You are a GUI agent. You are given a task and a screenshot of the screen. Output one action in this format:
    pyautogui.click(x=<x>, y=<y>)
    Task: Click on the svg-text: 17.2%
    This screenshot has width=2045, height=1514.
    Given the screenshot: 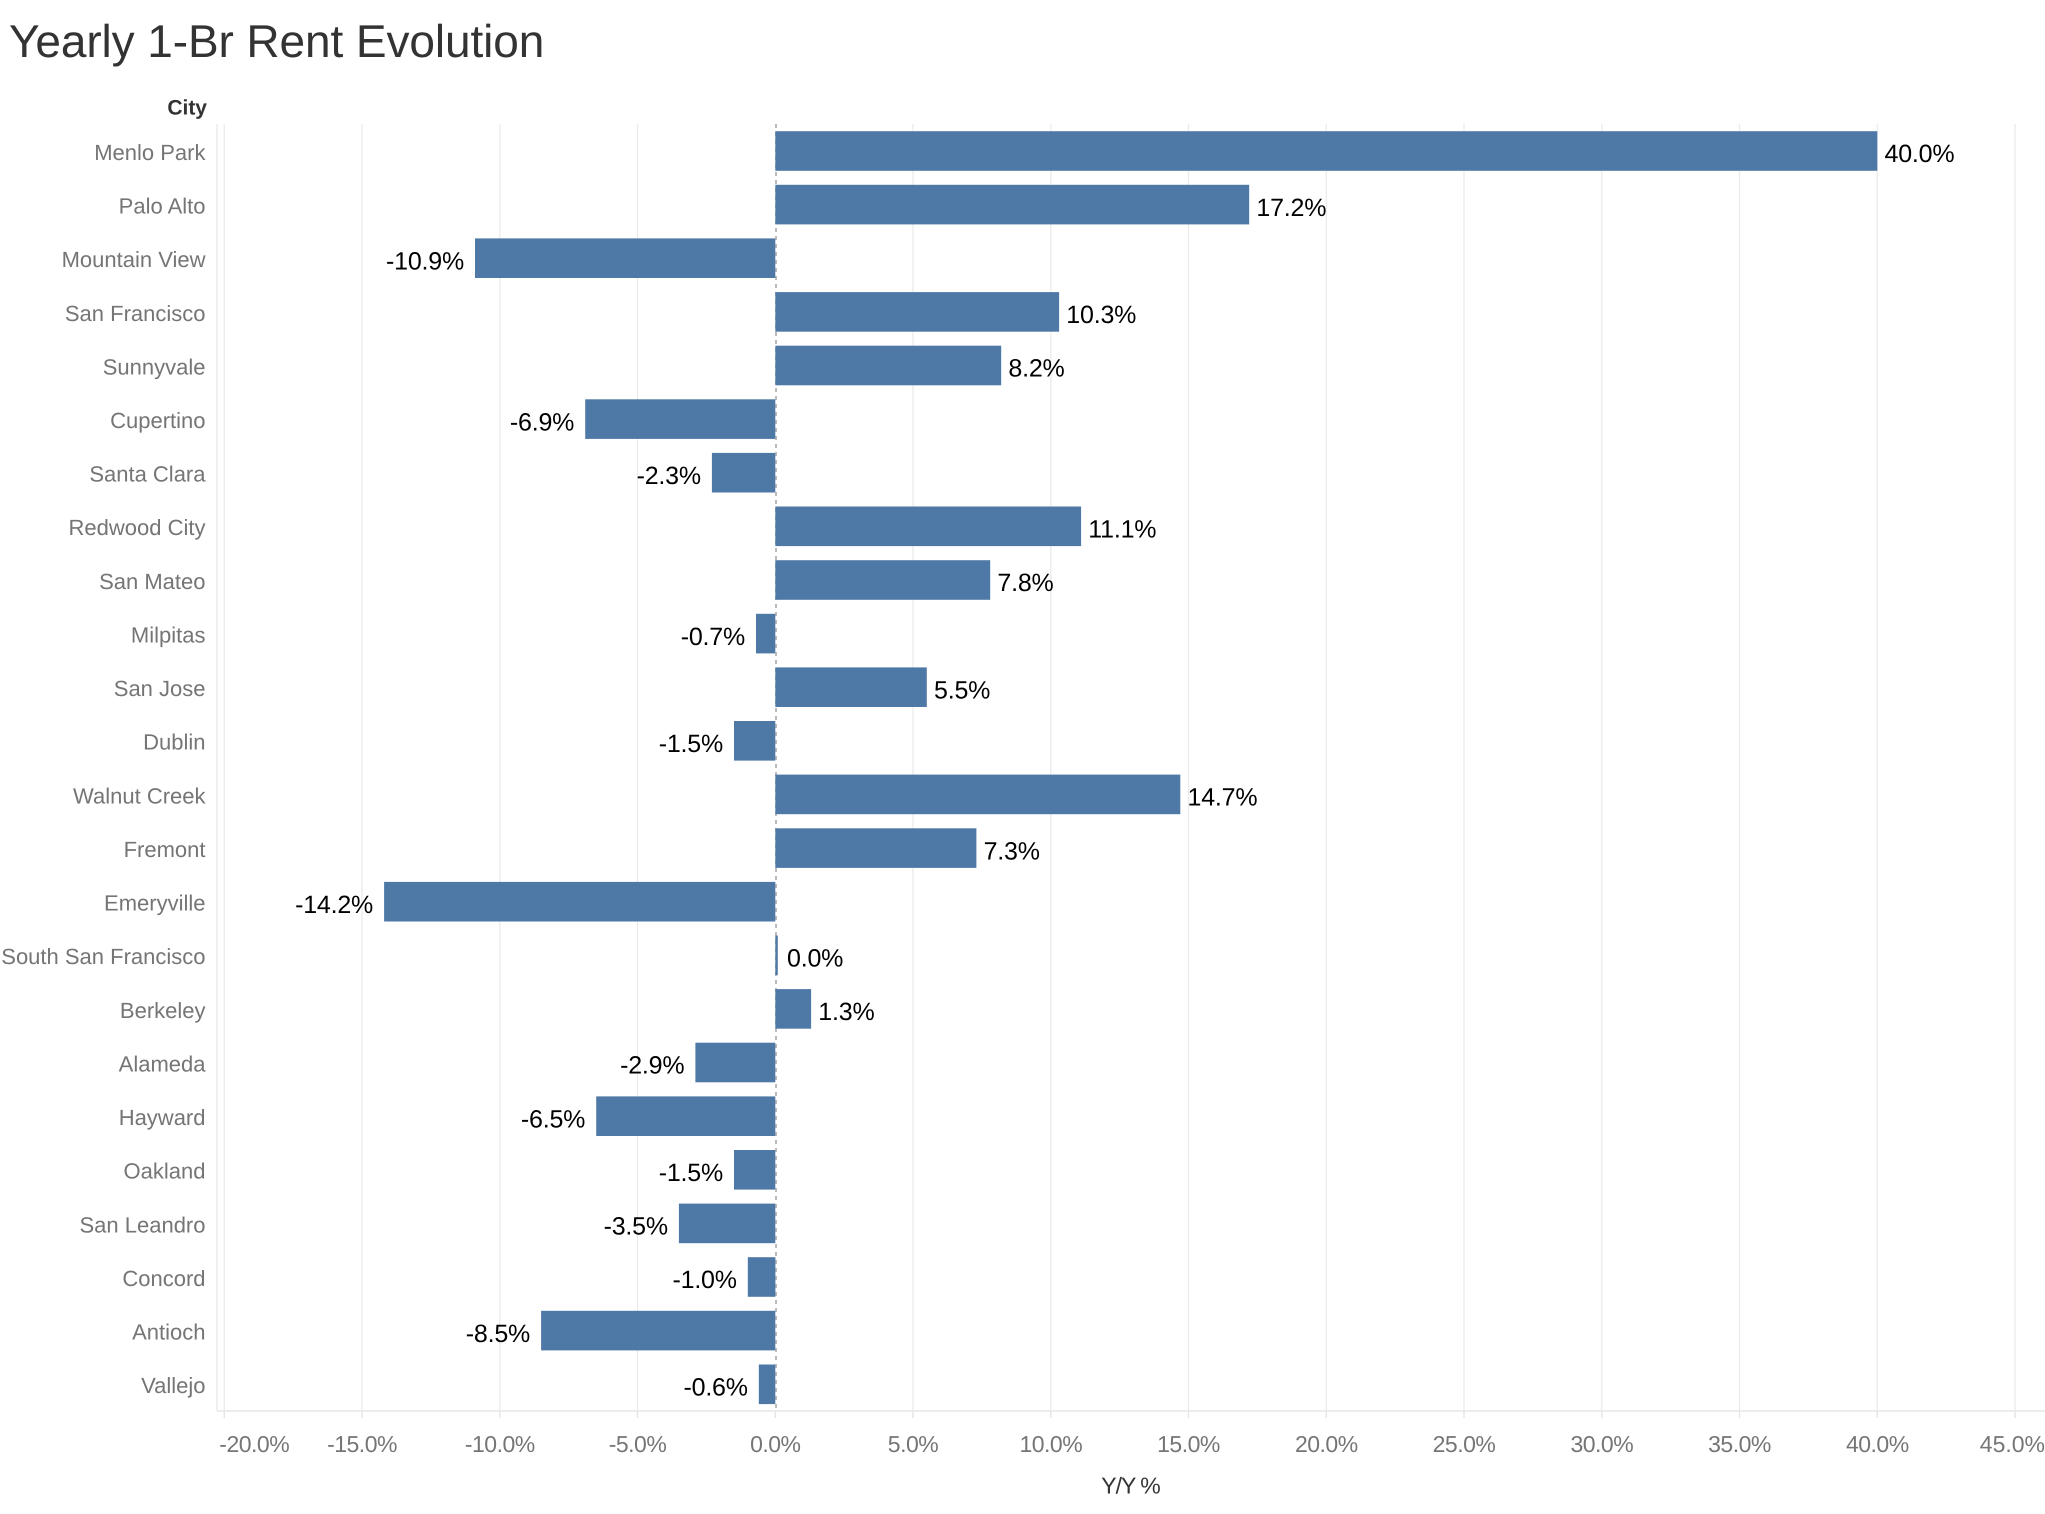 What is the action you would take?
    pyautogui.click(x=1291, y=208)
    